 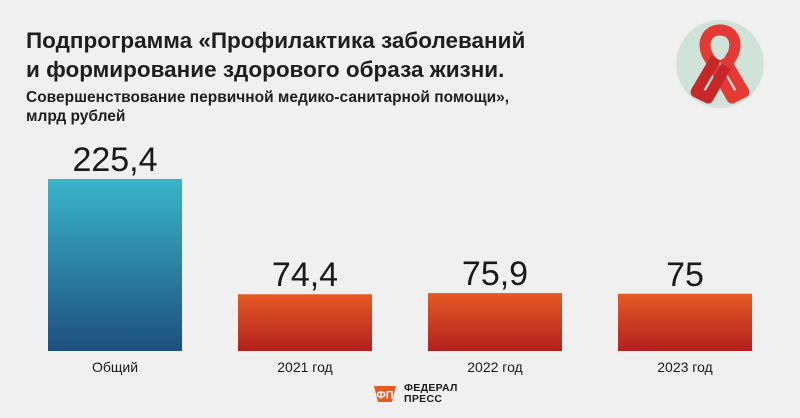 What do you see at coordinates (304, 367) in the screenshot?
I see `category-label: 2021 год` at bounding box center [304, 367].